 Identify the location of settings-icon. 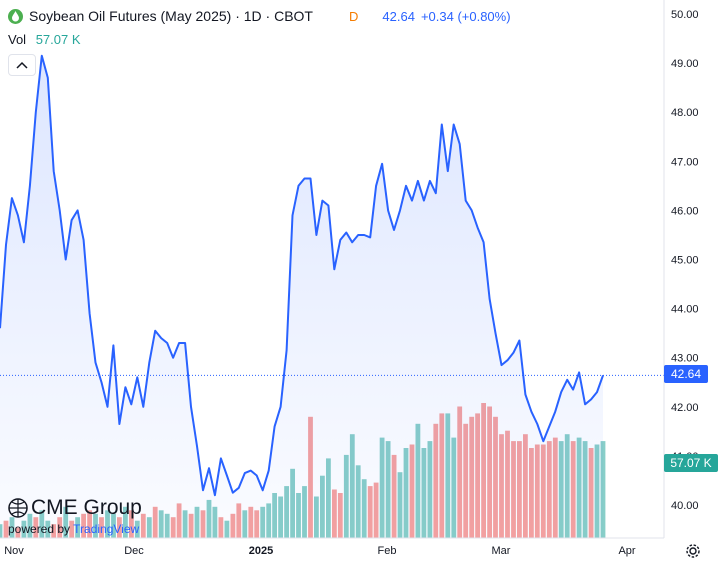
(693, 553).